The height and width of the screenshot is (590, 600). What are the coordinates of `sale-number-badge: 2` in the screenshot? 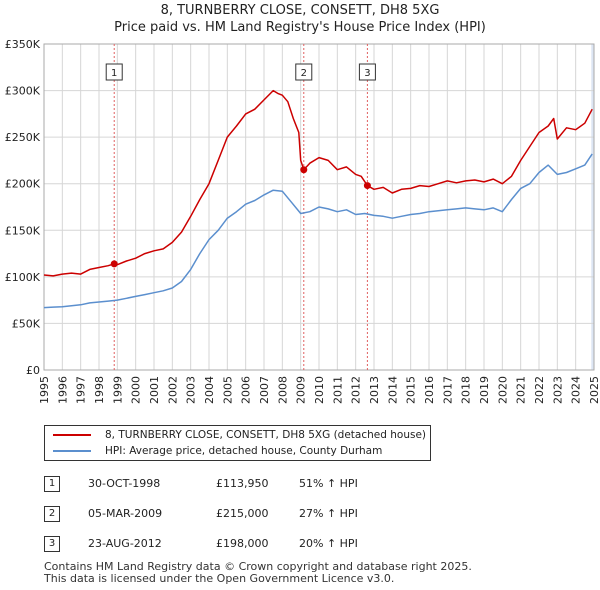 It's located at (52, 514).